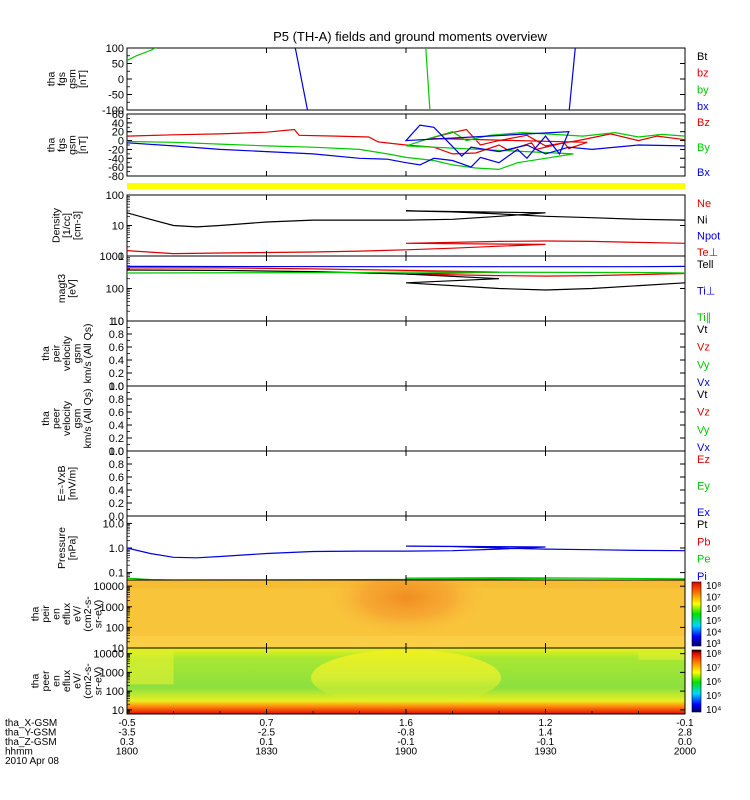 This screenshot has width=750, height=800. Describe the element at coordinates (30, 733) in the screenshot. I see `x-row-label: tha_Y-GSM` at that location.